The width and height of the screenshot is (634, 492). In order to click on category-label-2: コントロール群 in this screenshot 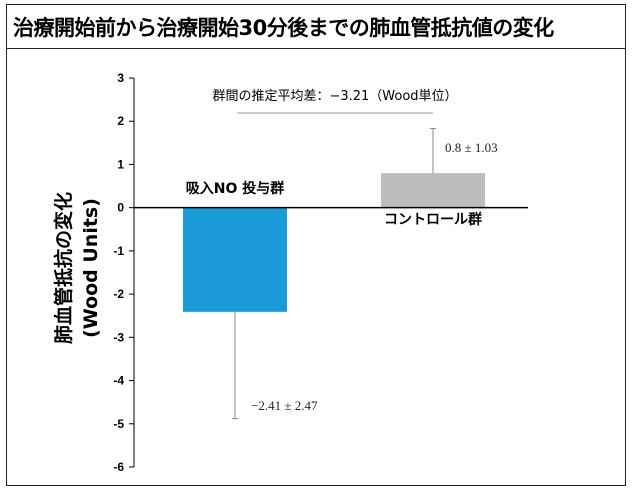, I will do `click(433, 219)`.